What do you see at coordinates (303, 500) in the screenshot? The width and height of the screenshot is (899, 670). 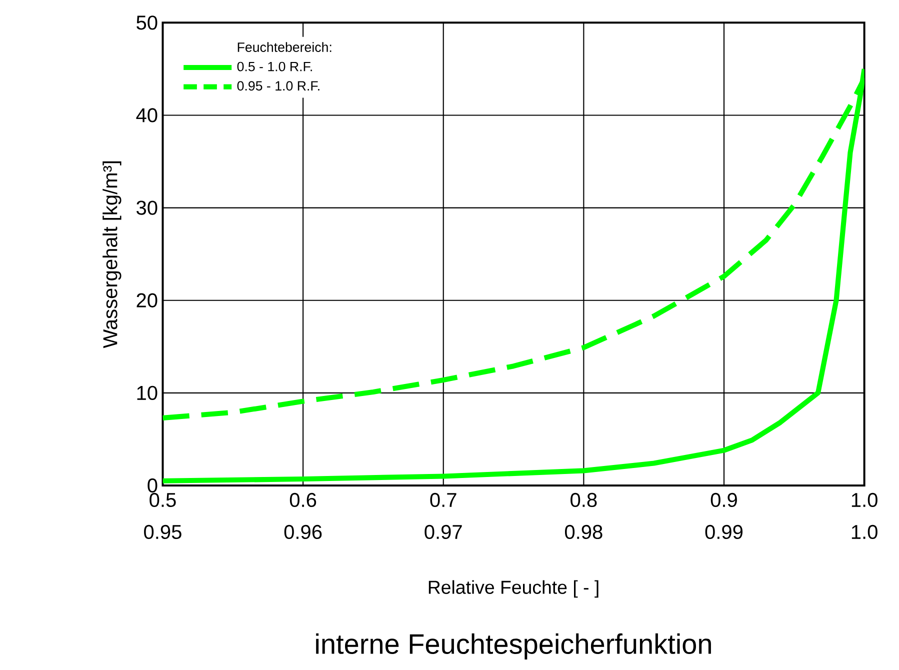 I see `x-tick-label: 0.6` at bounding box center [303, 500].